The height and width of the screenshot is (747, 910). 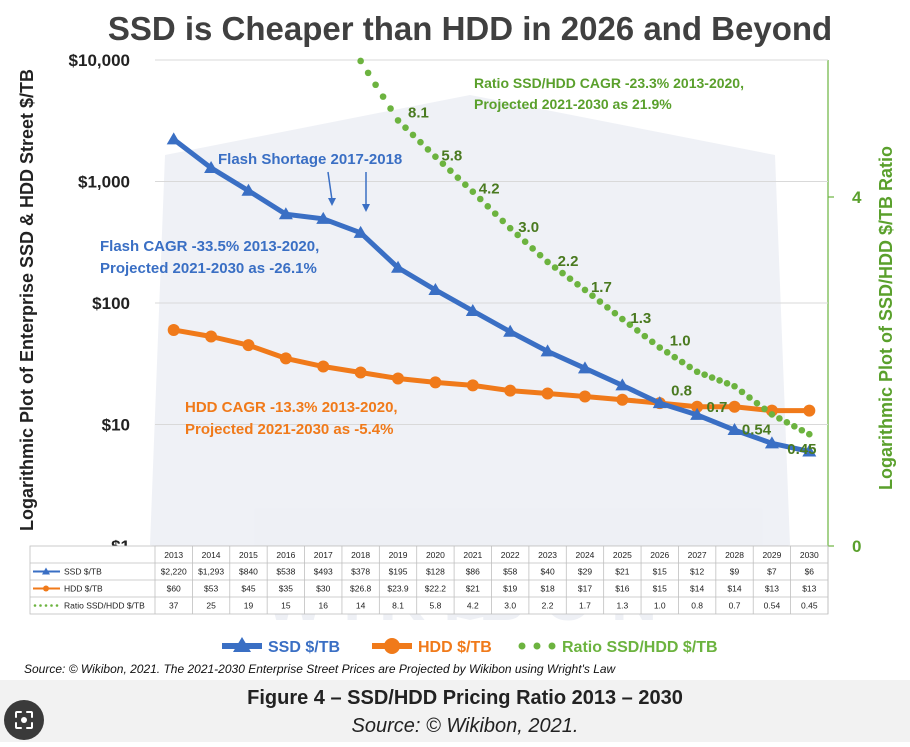 What do you see at coordinates (845, 372) in the screenshot?
I see `y2-axis-ticks: 40` at bounding box center [845, 372].